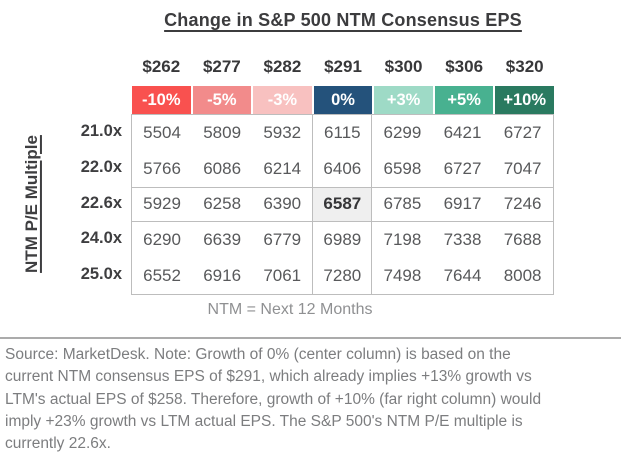 The height and width of the screenshot is (460, 621). What do you see at coordinates (162, 132) in the screenshot?
I see `matrix-cell: 5504` at bounding box center [162, 132].